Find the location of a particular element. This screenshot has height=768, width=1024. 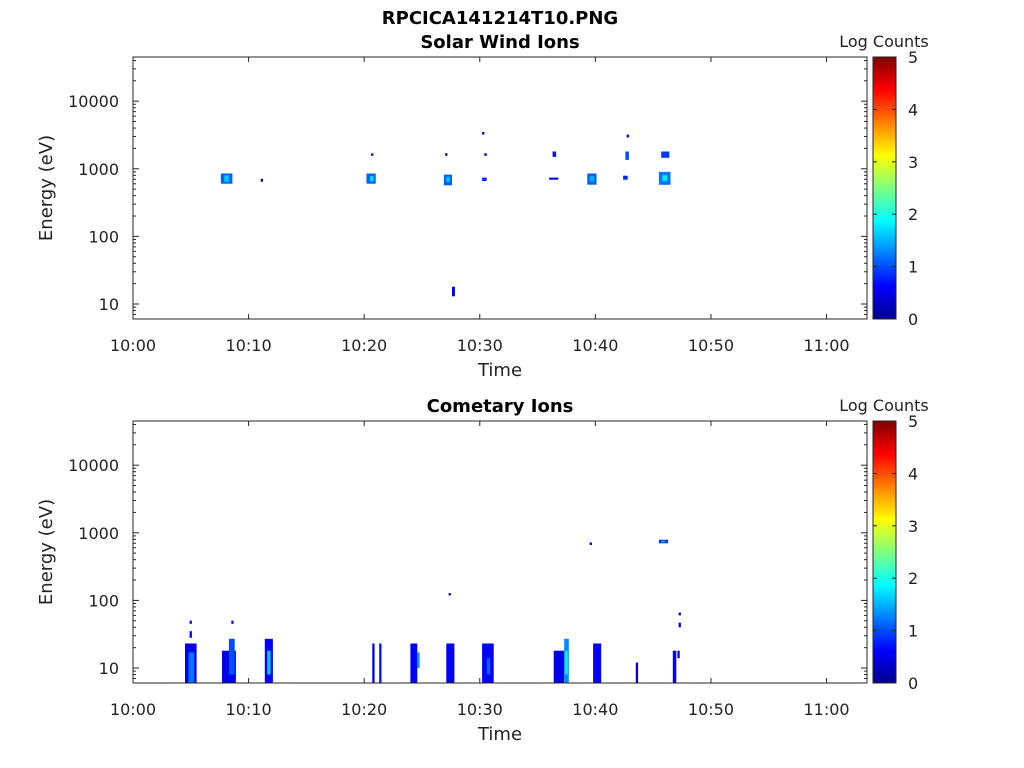

panel-title: Cometary Ions is located at coordinates (500, 406).